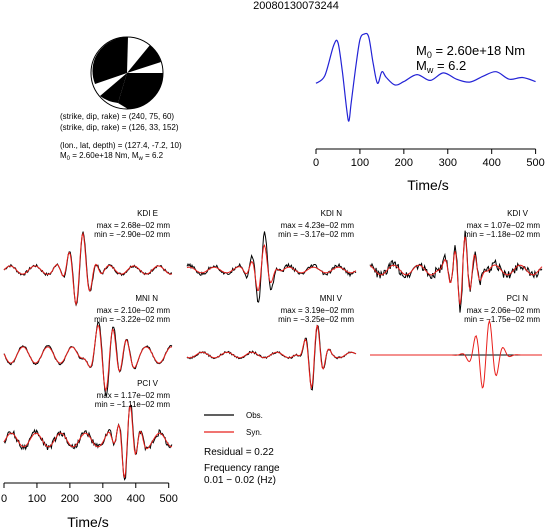  I want to click on frequency-range-value: 0.01 − 0.02 (Hz), so click(240, 480).